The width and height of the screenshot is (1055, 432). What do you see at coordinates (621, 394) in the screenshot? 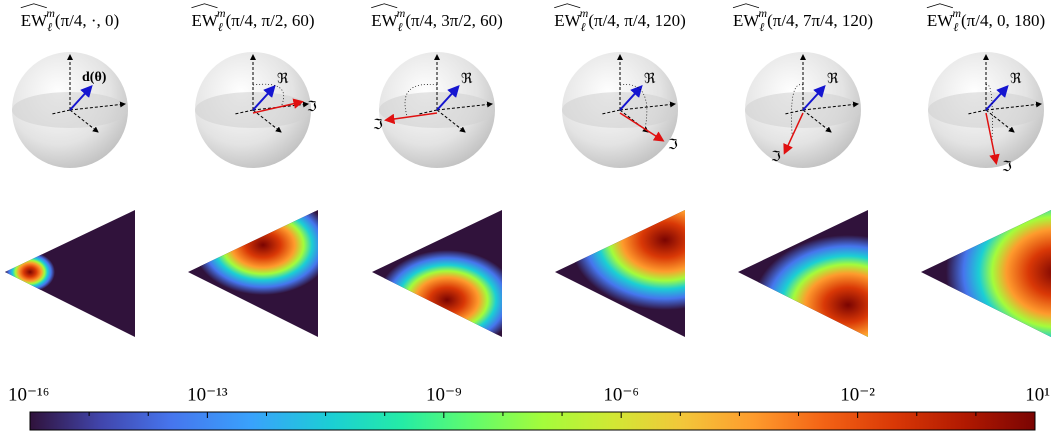
I see `colorbar-tick-label: 10⁻⁶` at bounding box center [621, 394].